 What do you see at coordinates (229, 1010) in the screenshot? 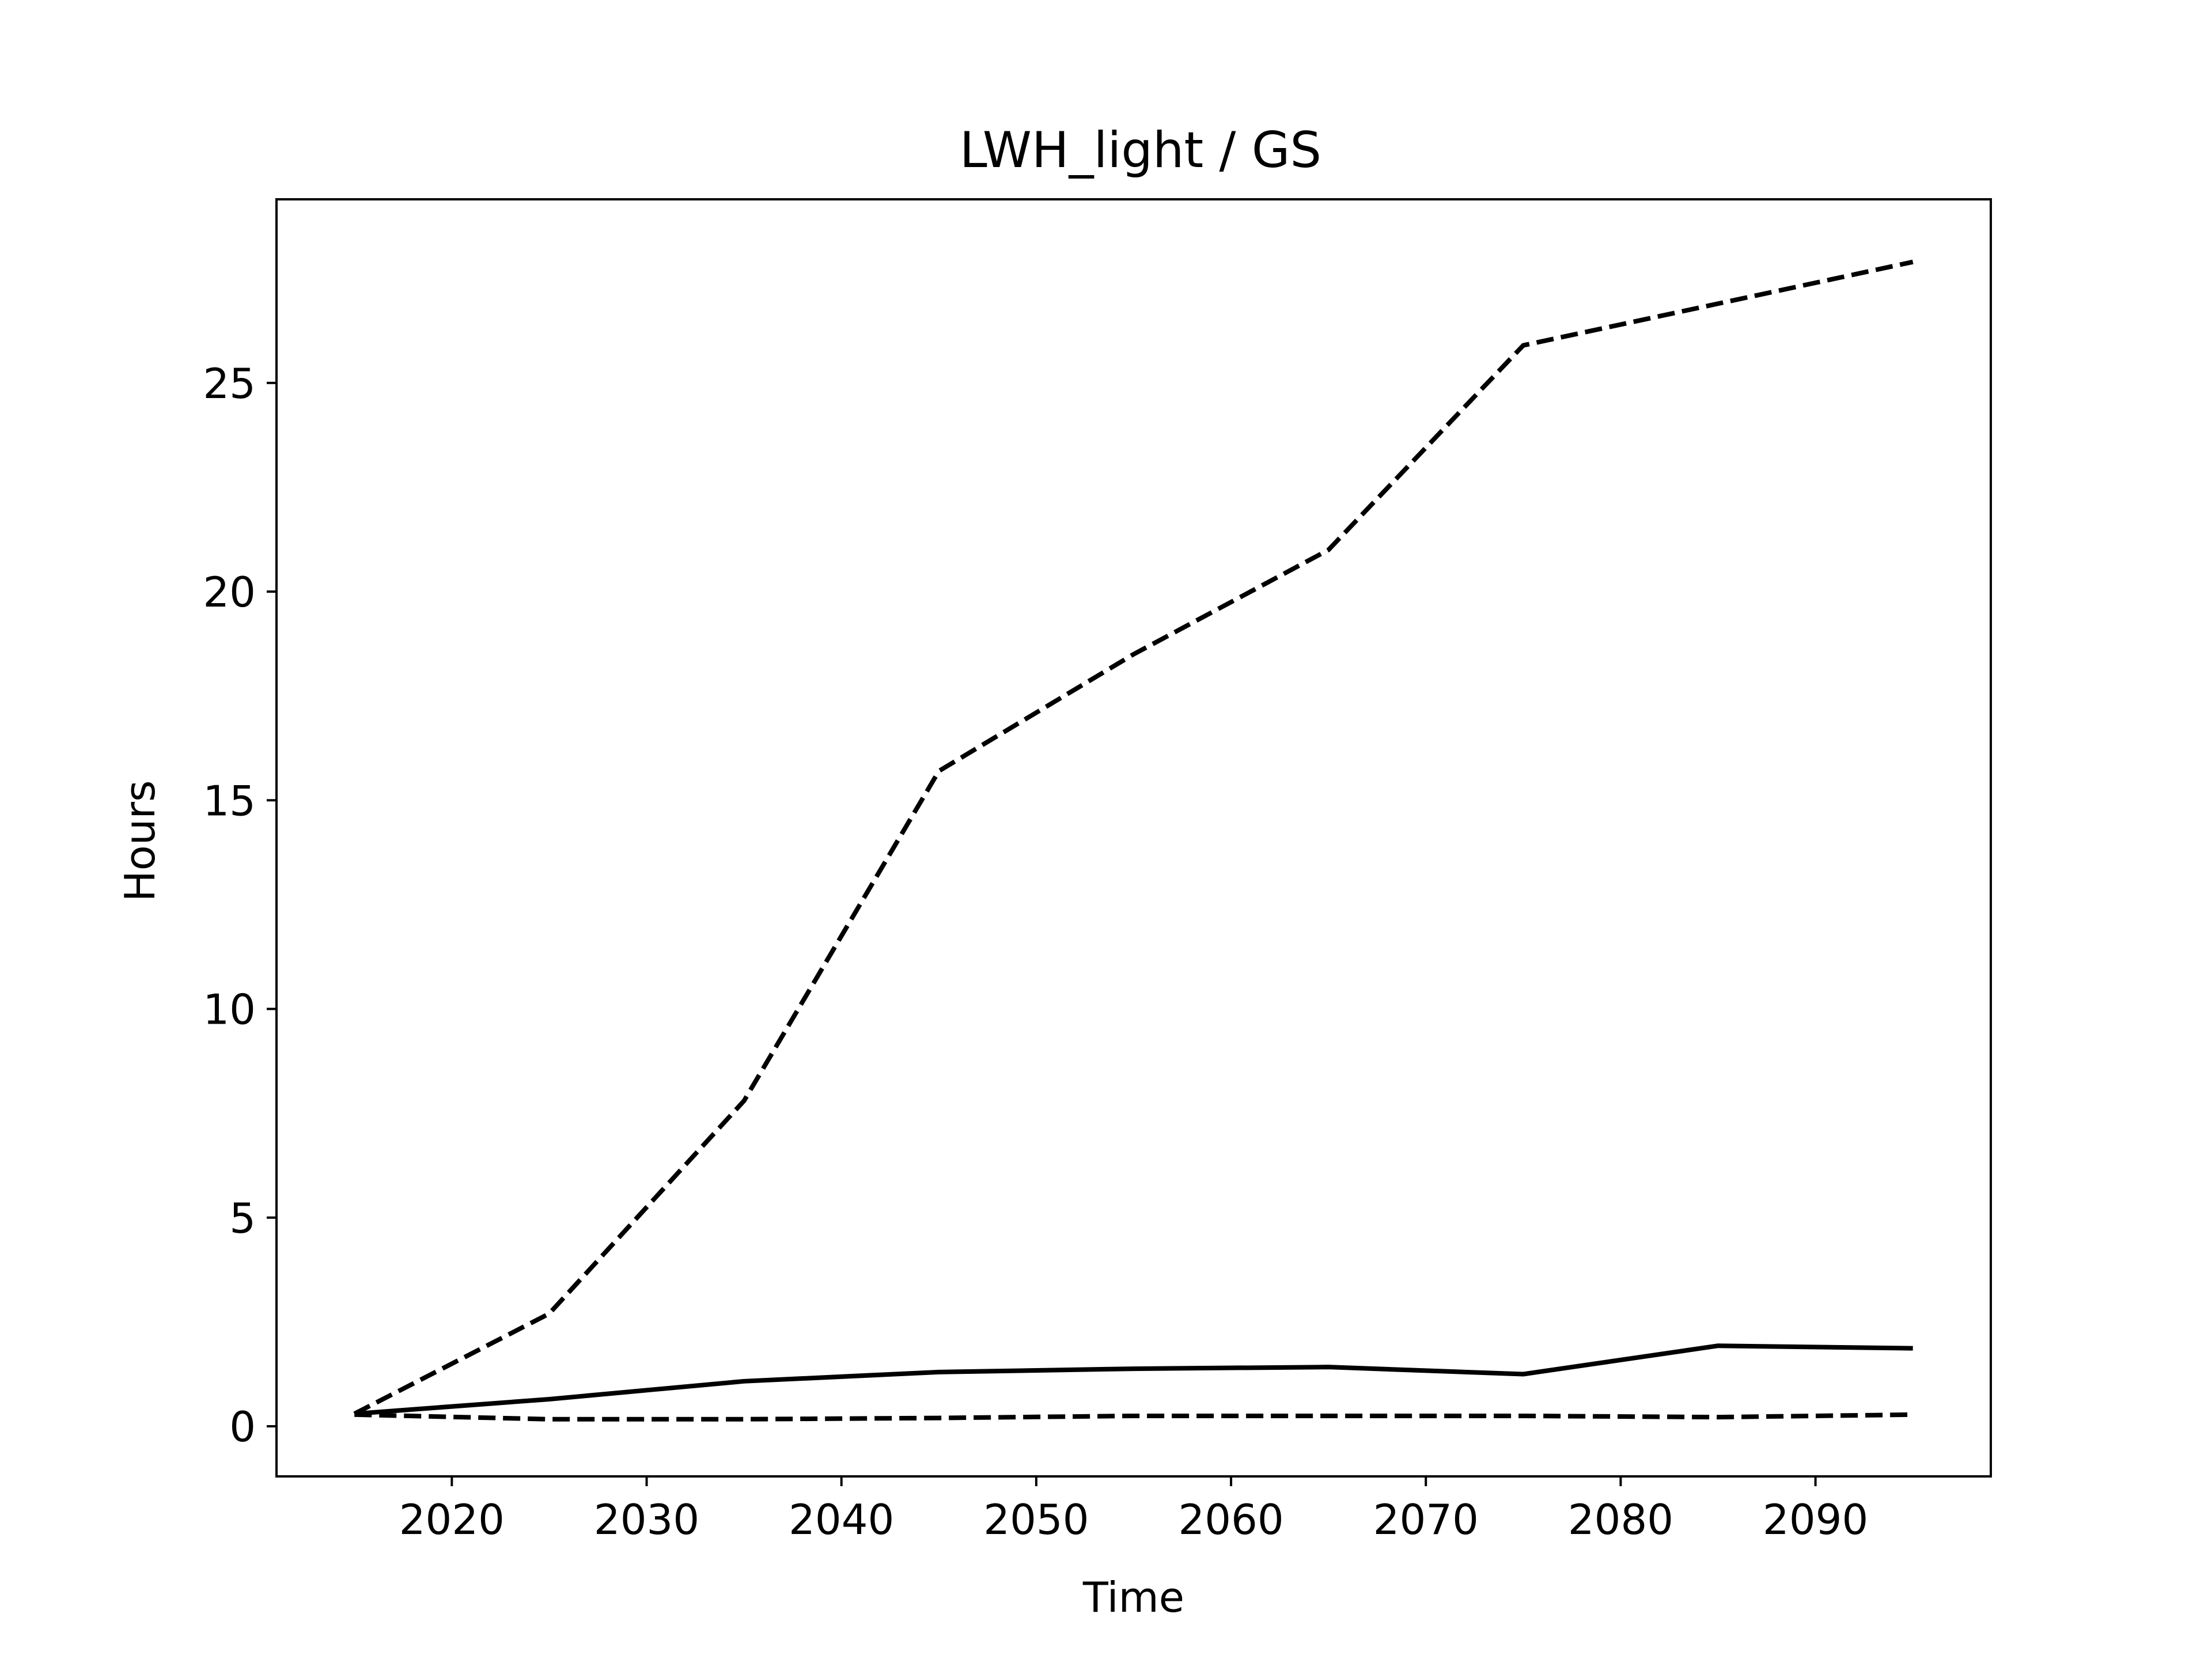
I see `y-tick-label: 10` at bounding box center [229, 1010].